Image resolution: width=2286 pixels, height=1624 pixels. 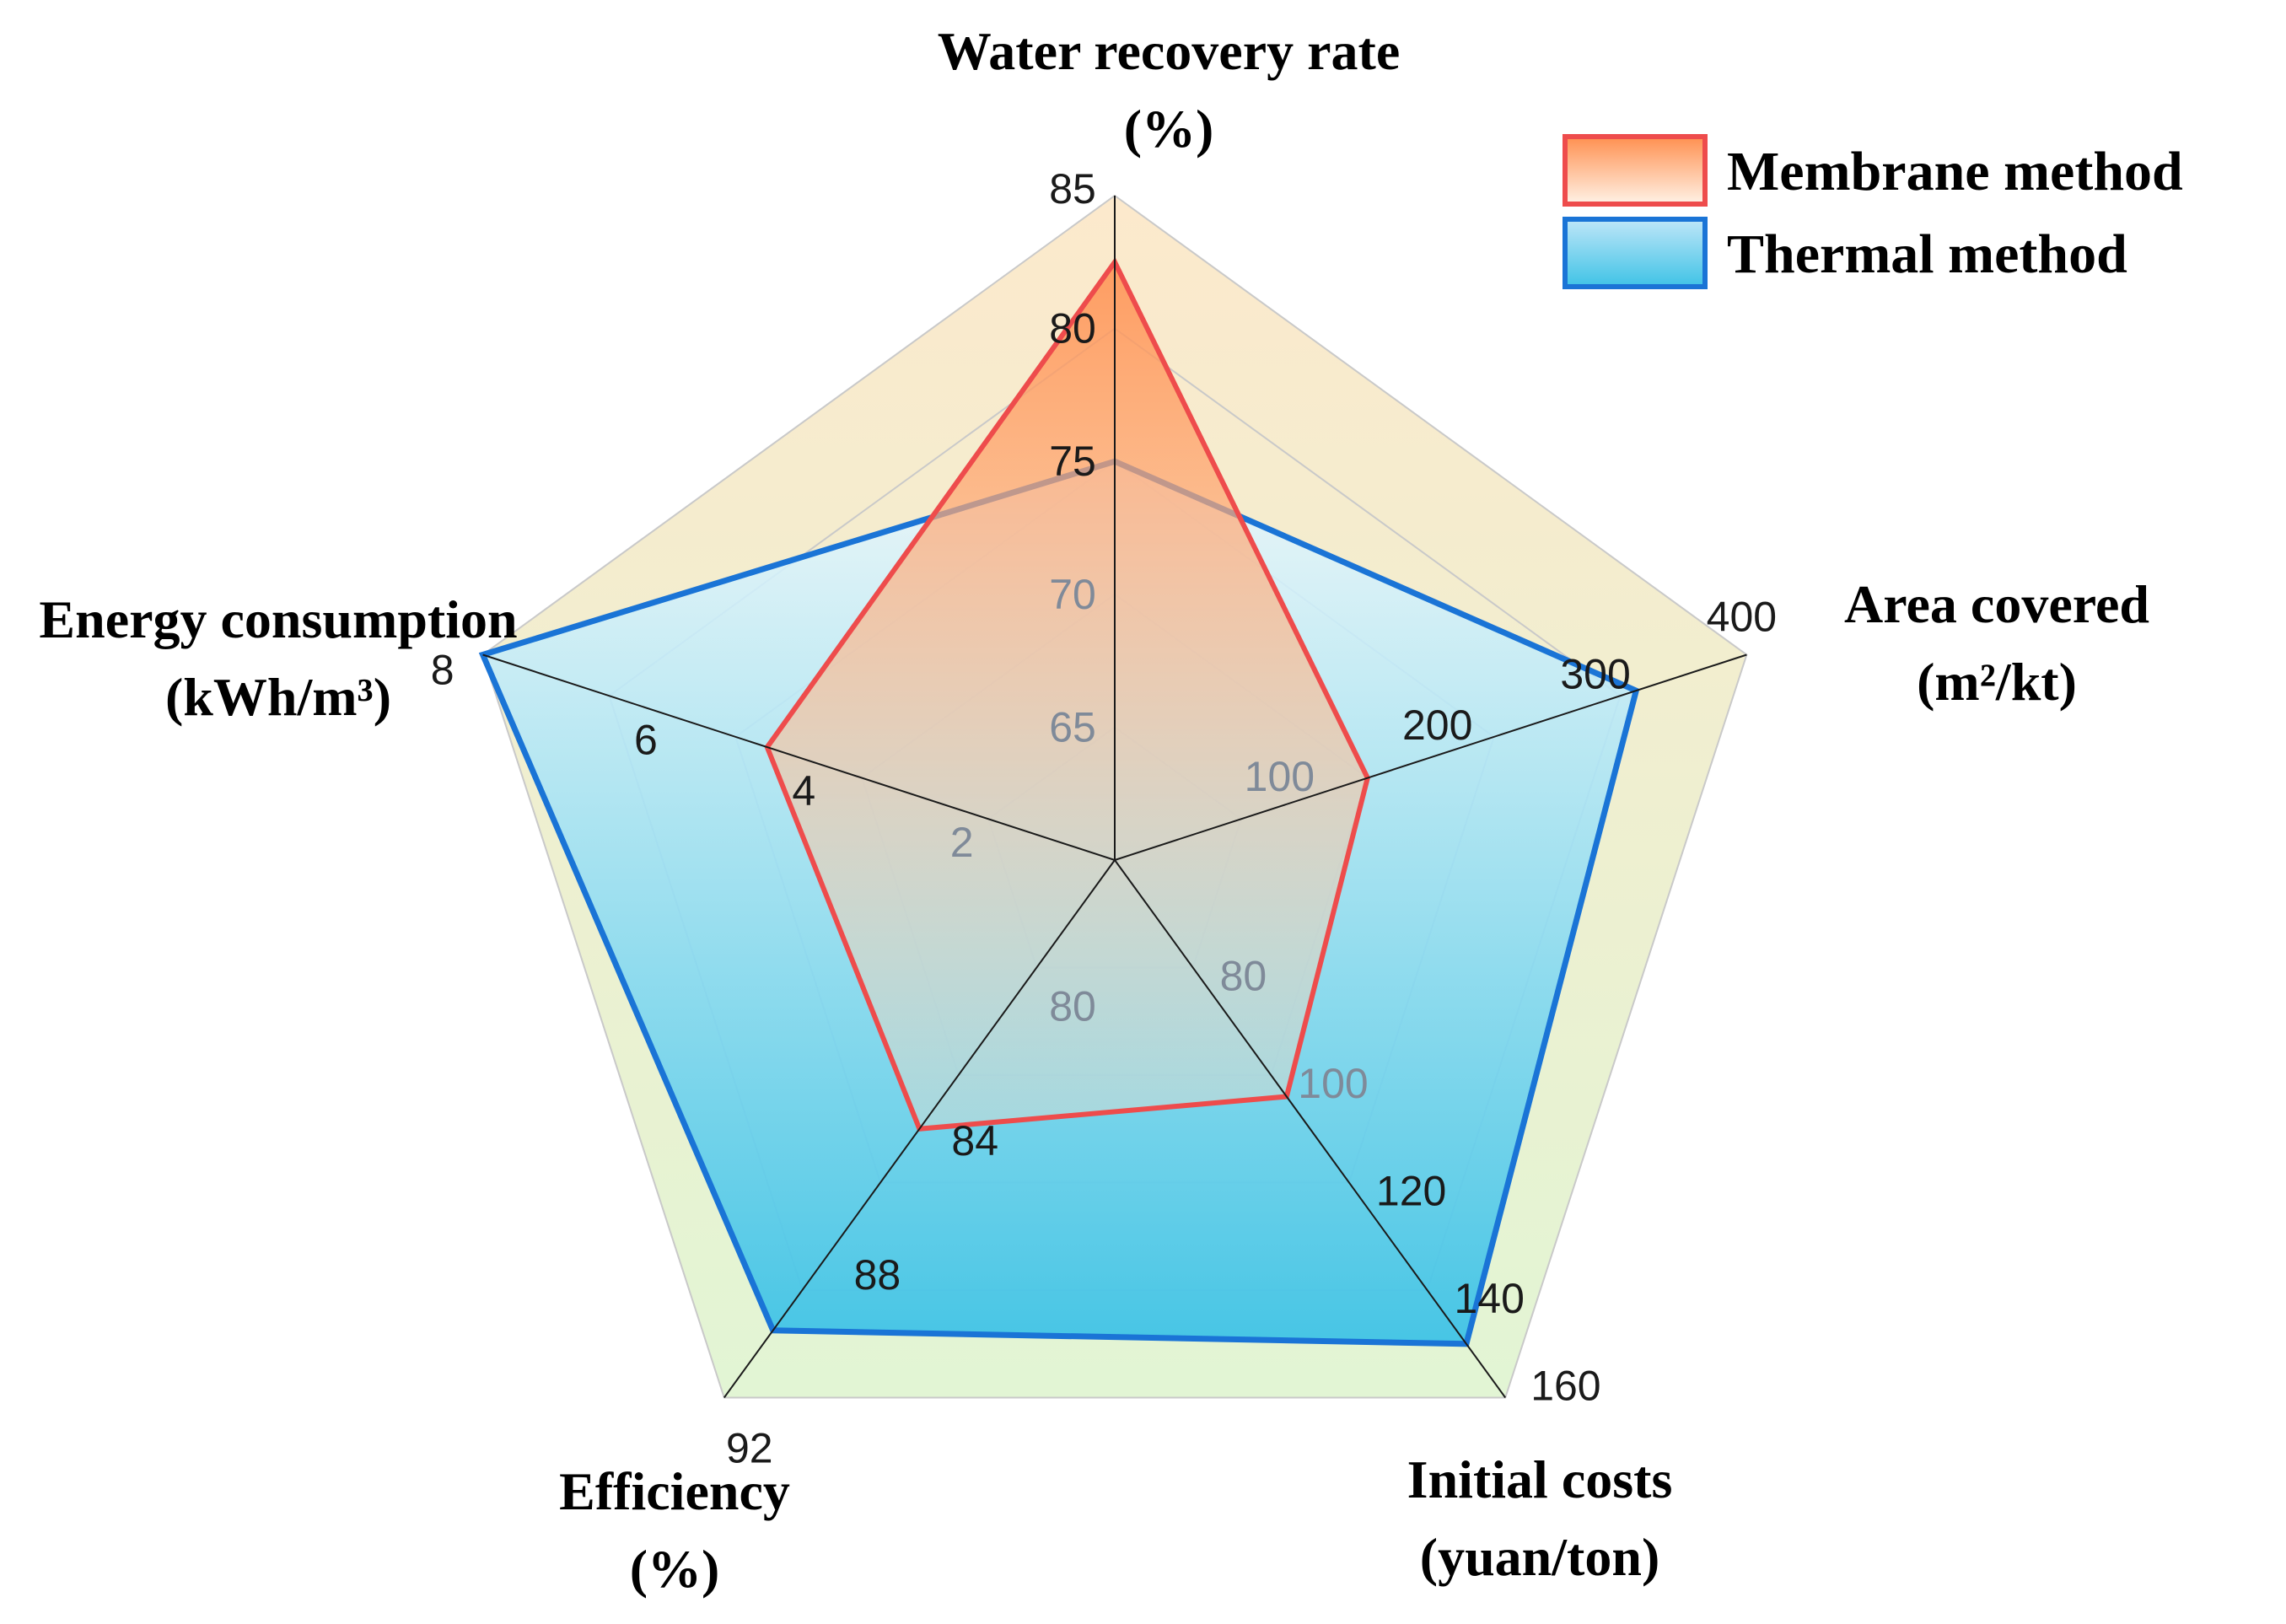 What do you see at coordinates (1169, 51) in the screenshot?
I see `axis-title-line: Water recovery rate` at bounding box center [1169, 51].